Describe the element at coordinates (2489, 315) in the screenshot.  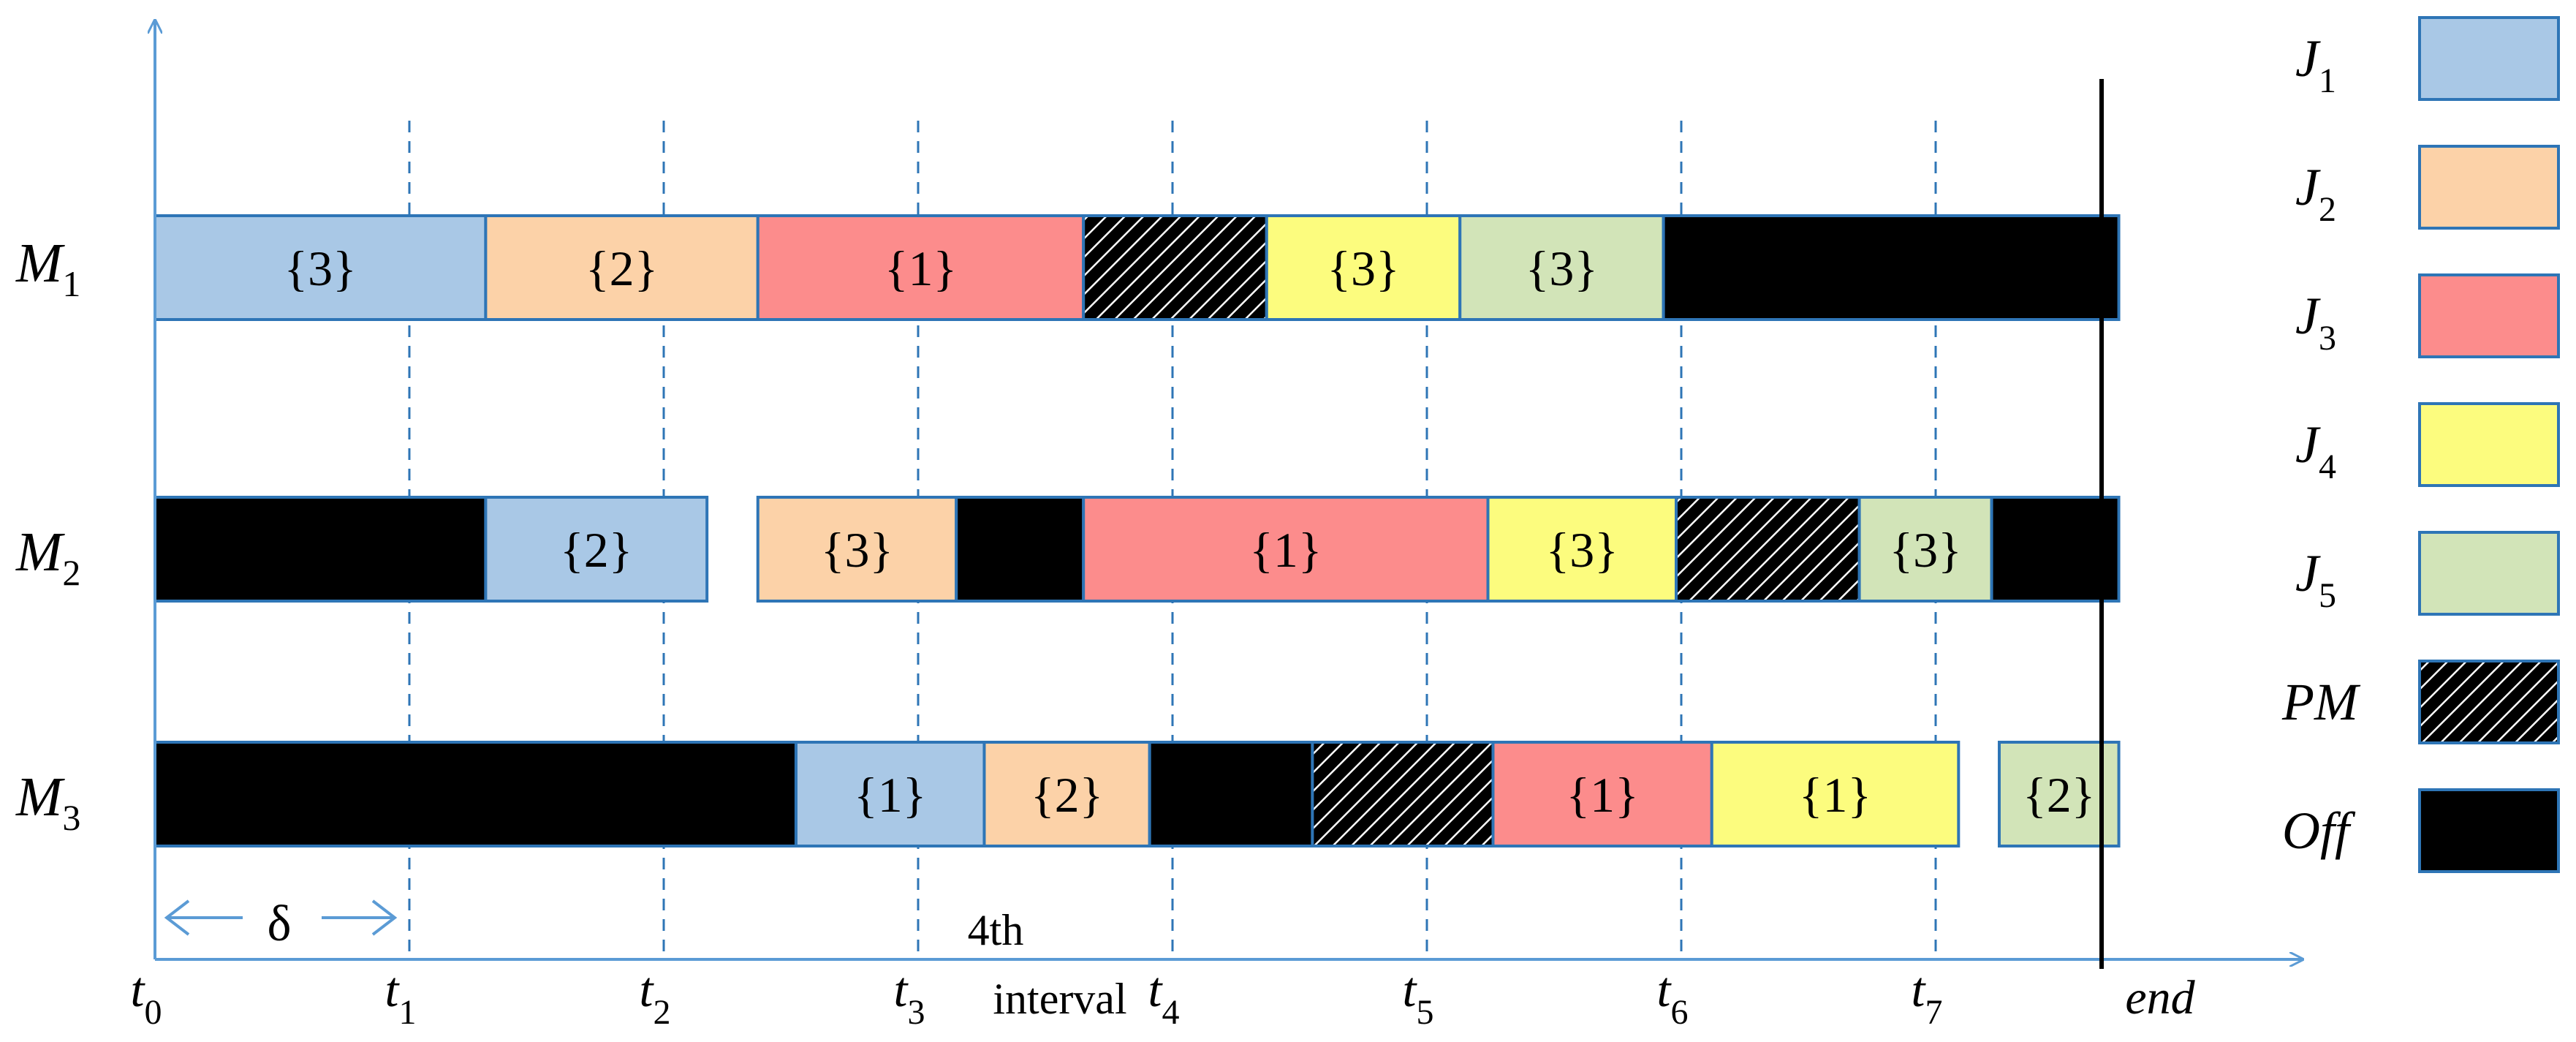
I see `legend-swatch-j3` at that location.